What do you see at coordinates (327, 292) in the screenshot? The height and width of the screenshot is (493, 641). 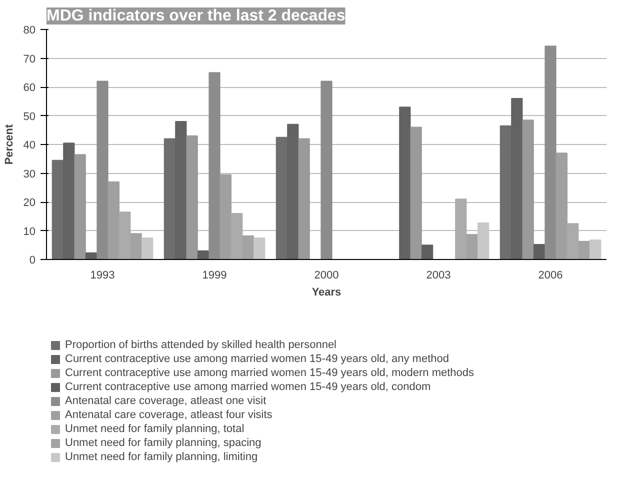 I see `x-axis-title: Years` at bounding box center [327, 292].